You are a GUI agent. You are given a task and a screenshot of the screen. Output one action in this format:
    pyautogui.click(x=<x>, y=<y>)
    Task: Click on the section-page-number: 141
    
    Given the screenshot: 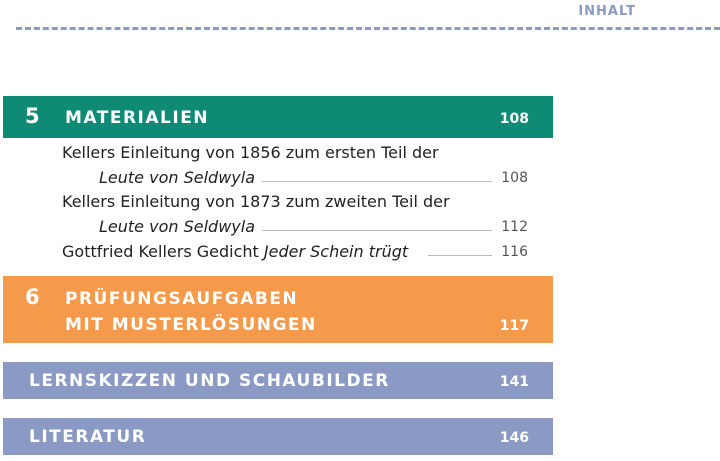 What is the action you would take?
    pyautogui.click(x=514, y=382)
    